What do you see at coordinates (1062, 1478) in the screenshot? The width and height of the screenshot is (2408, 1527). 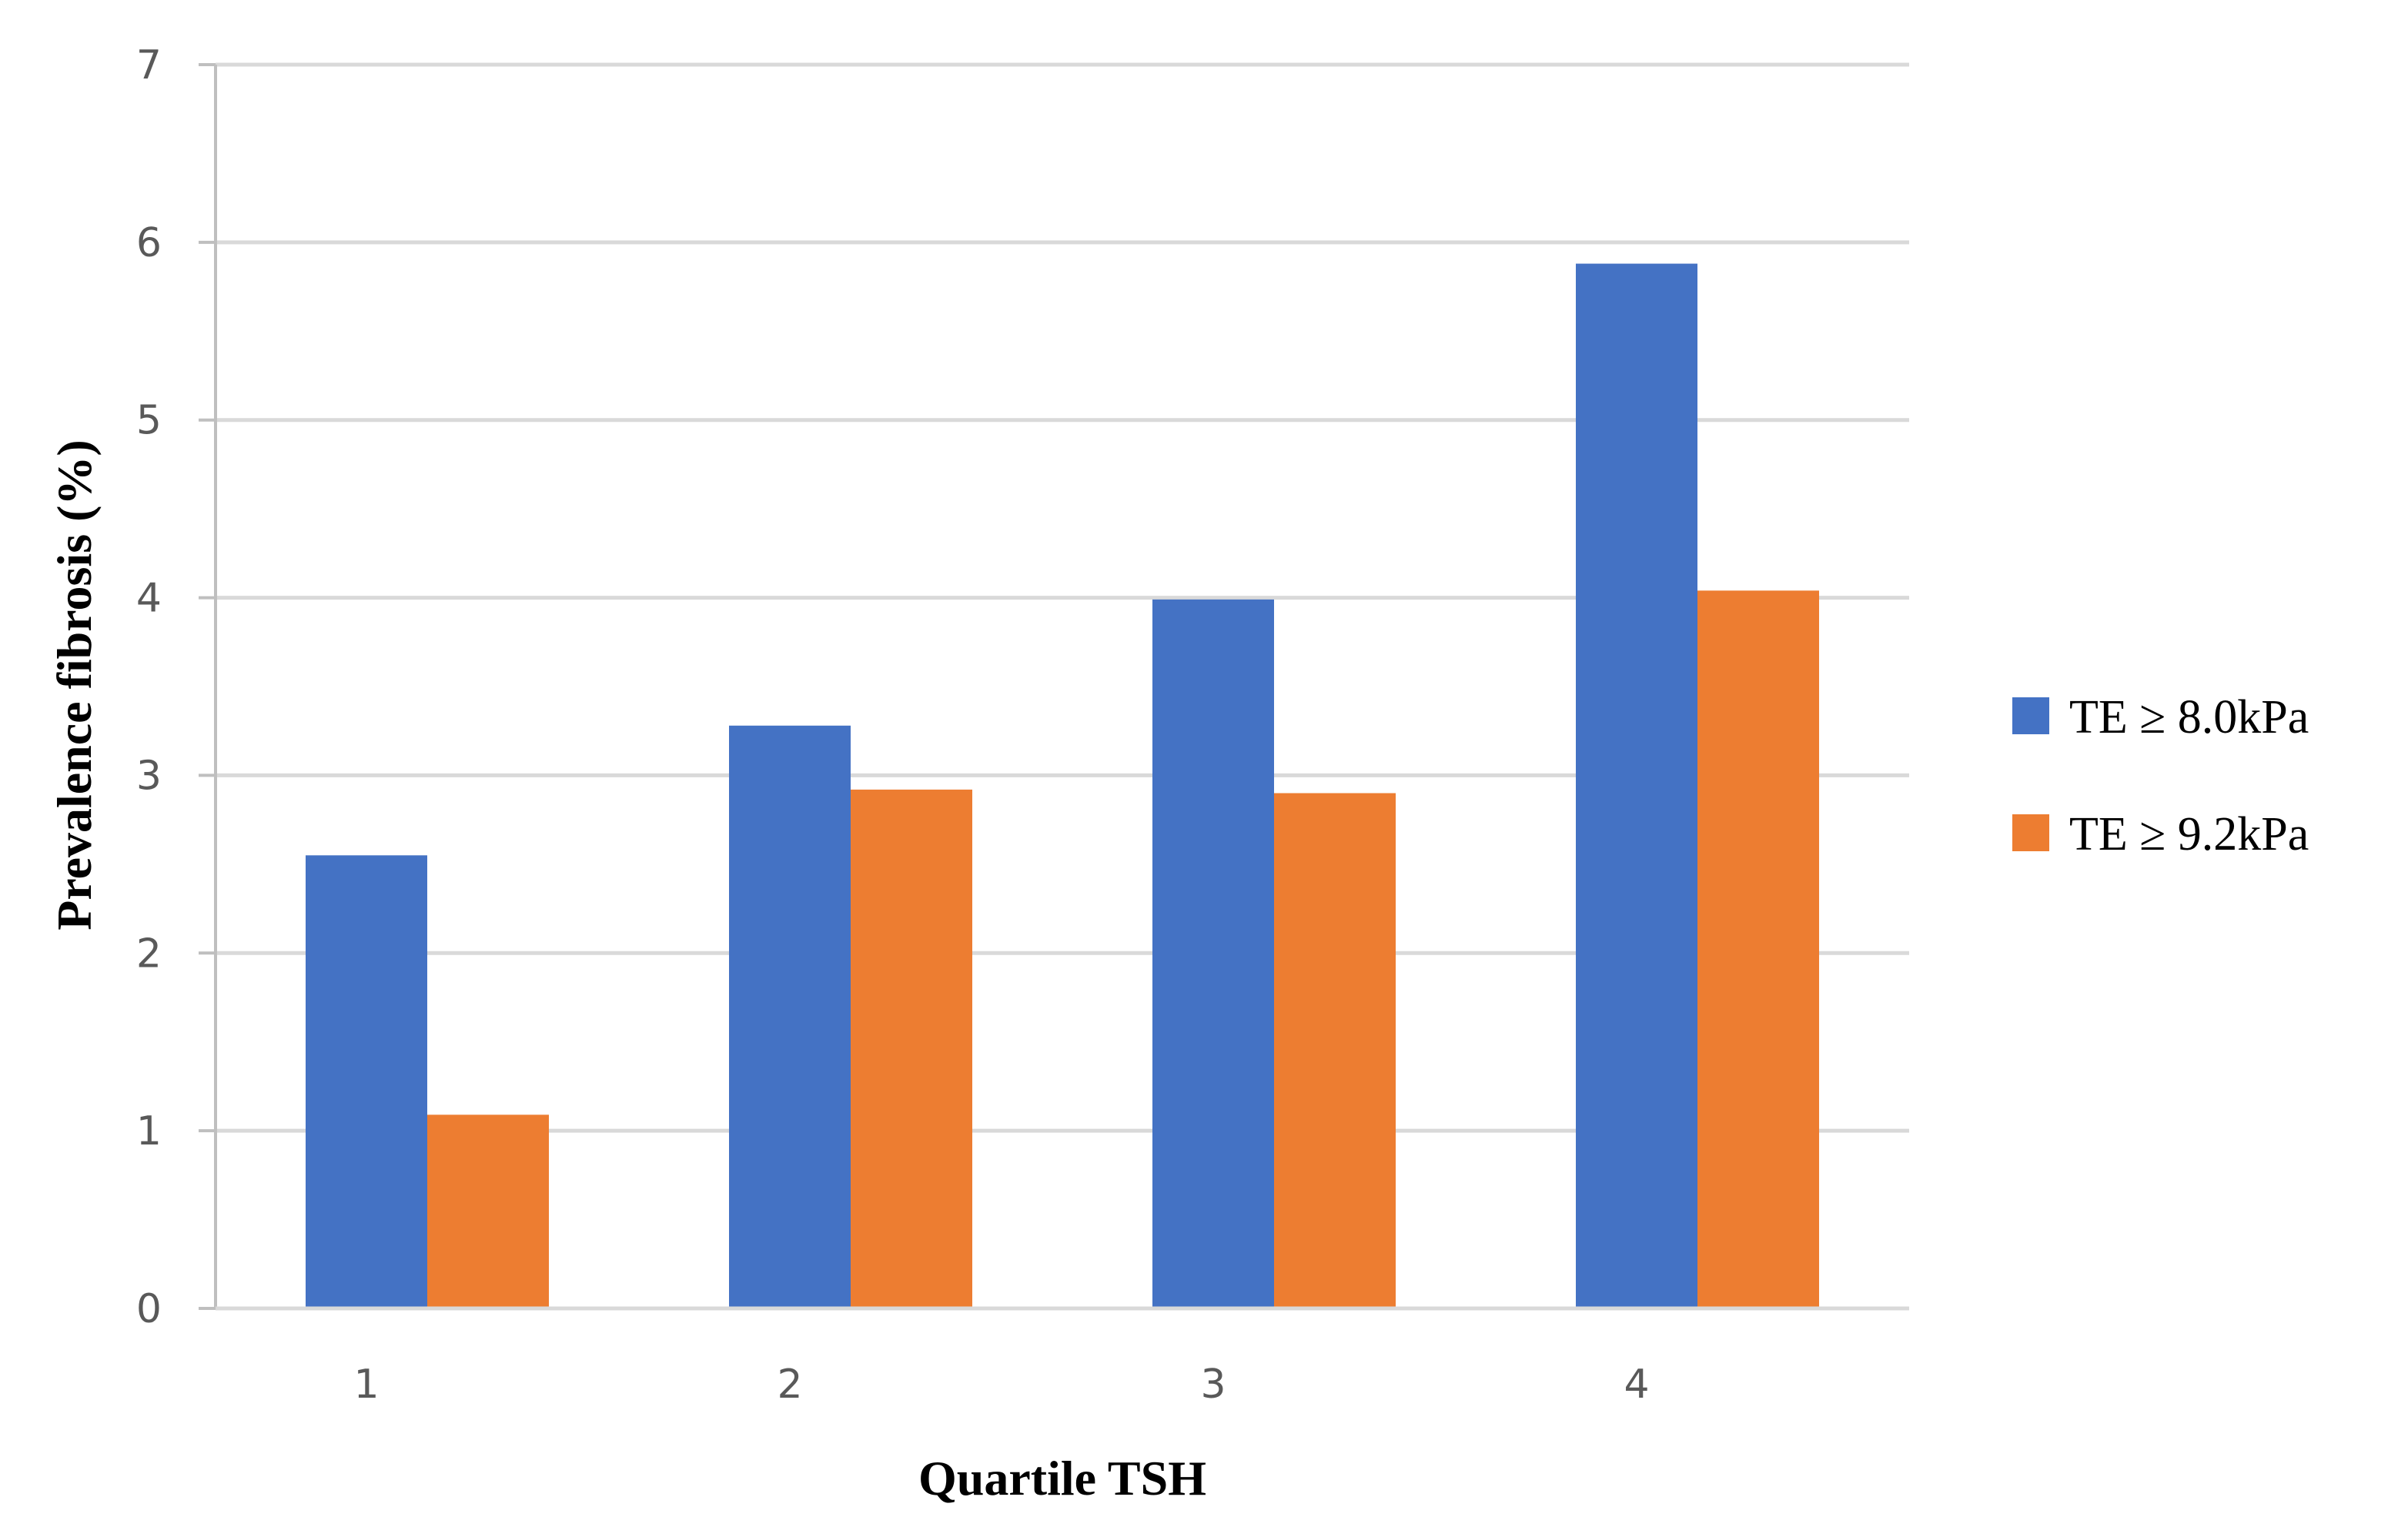 I see `x-axis-title: Quartile TSH` at bounding box center [1062, 1478].